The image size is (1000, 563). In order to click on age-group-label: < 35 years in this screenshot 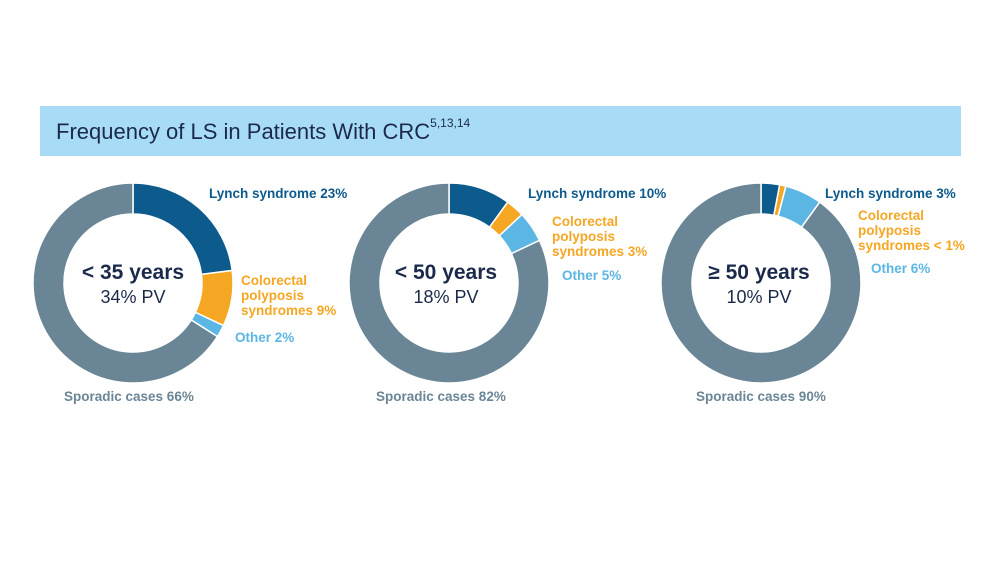, I will do `click(133, 272)`.